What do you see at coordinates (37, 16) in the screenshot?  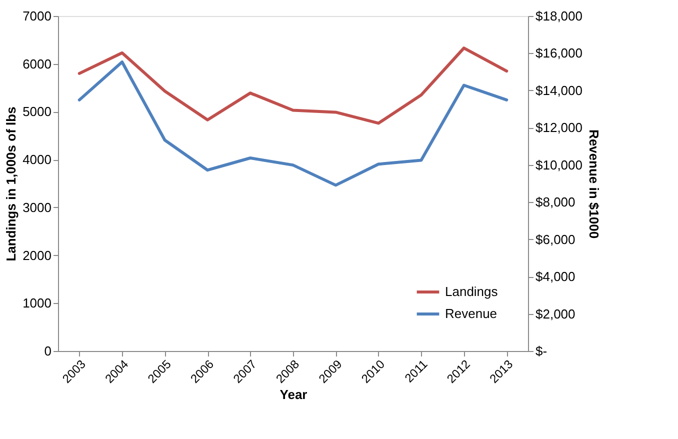 I see `y-tick-label: 7000` at bounding box center [37, 16].